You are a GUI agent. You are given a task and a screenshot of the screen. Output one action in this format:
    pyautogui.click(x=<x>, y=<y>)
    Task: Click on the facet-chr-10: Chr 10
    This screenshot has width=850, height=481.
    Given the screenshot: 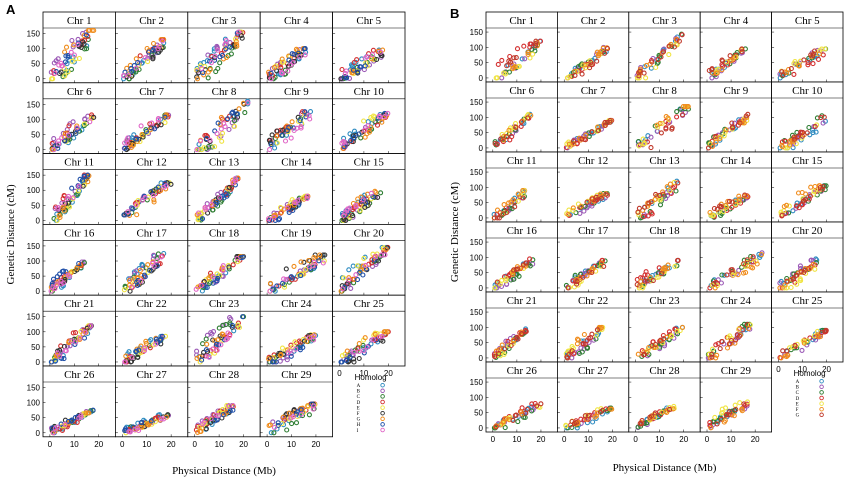 What is the action you would take?
    pyautogui.click(x=807, y=117)
    